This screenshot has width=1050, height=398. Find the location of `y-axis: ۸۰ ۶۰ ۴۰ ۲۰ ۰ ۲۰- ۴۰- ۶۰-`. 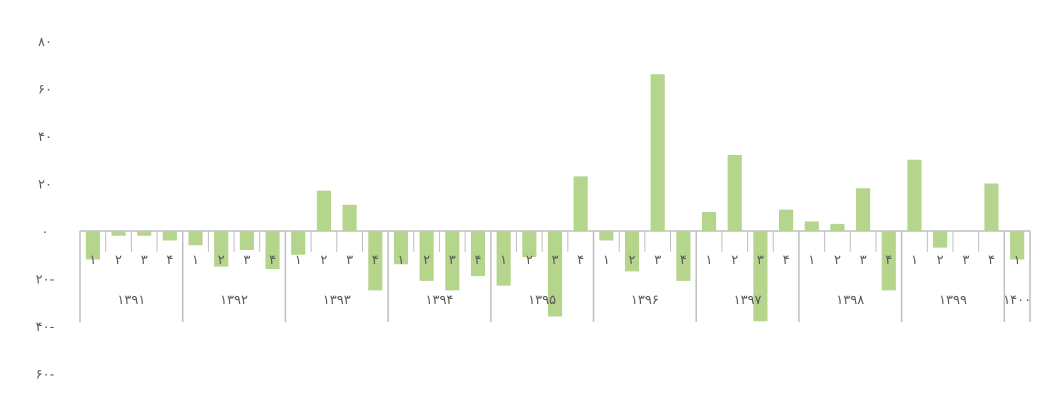

y-axis: ۸۰ ۶۰ ۴۰ ۲۰ ۰ ۲۰- ۴۰- ۶۰- is located at coordinates (45, 209).